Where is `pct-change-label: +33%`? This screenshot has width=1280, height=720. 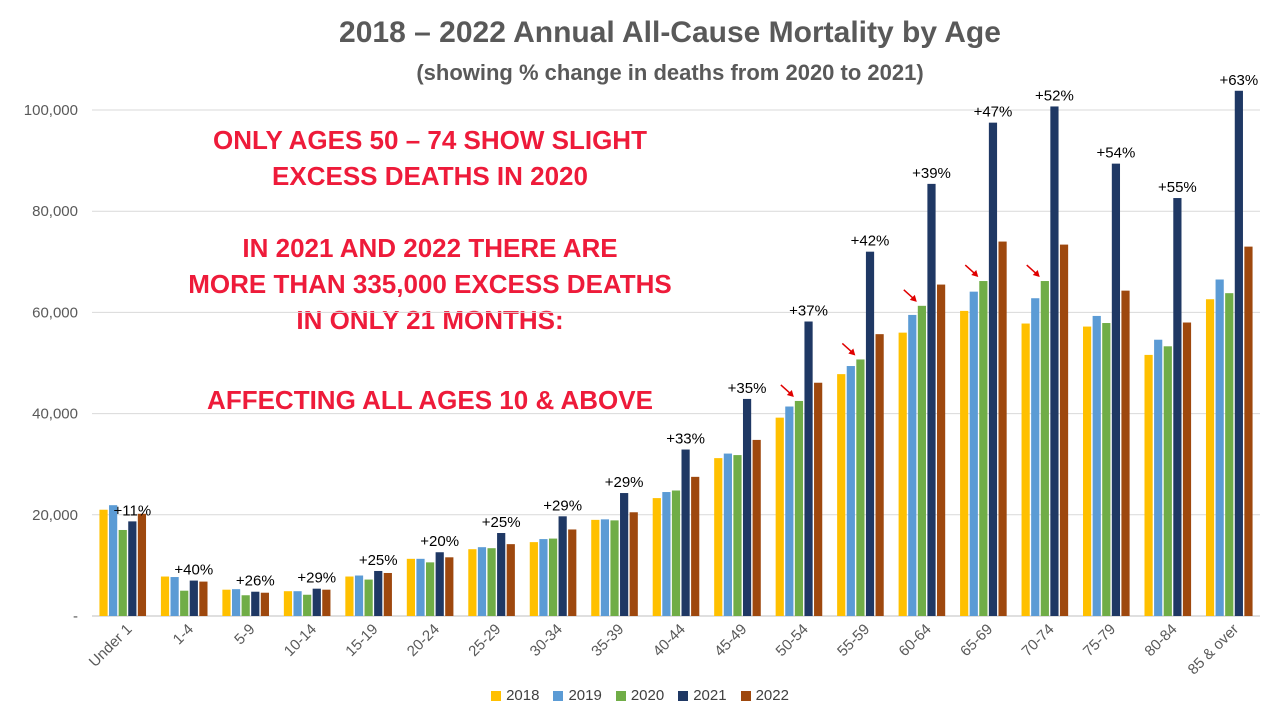 pct-change-label: +33% is located at coordinates (685, 439).